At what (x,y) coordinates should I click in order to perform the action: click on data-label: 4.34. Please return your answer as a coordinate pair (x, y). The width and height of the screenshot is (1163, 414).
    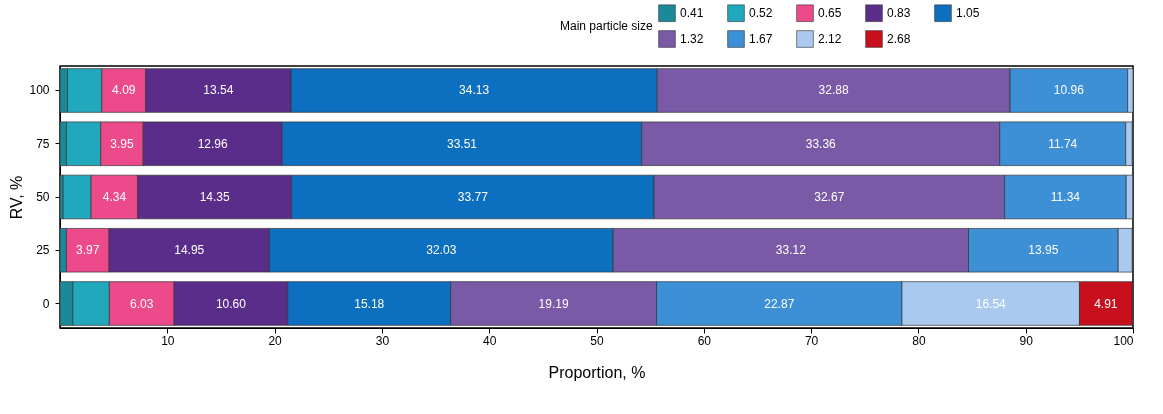
    Looking at the image, I should click on (114, 197).